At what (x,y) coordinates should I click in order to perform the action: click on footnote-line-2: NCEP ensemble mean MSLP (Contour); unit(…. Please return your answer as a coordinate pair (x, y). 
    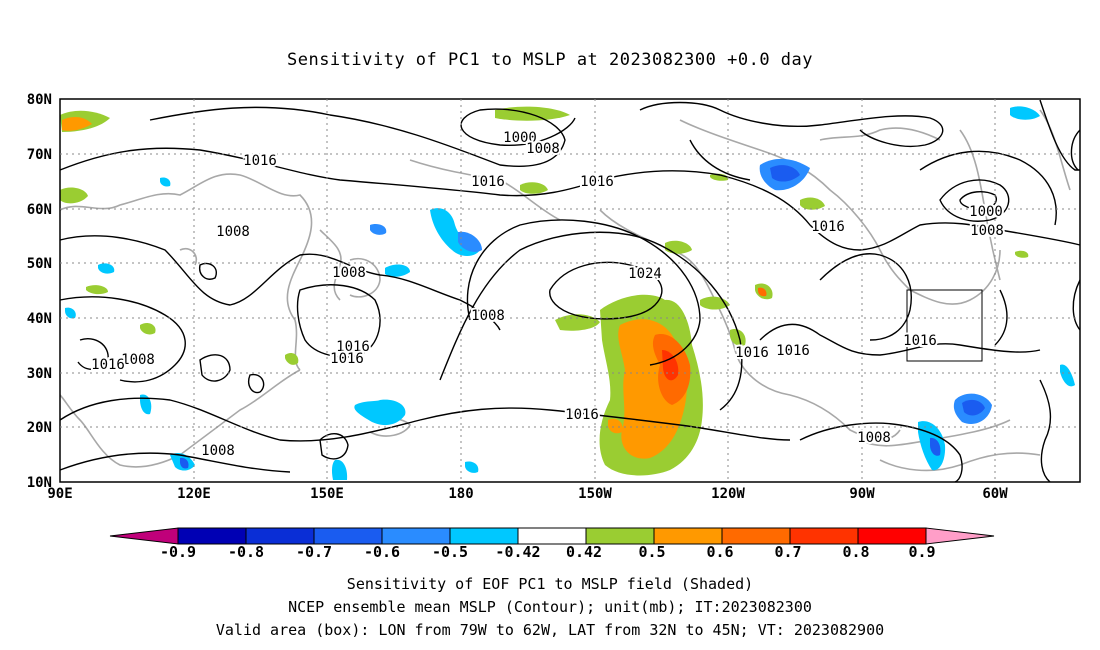
    Looking at the image, I should click on (550, 607).